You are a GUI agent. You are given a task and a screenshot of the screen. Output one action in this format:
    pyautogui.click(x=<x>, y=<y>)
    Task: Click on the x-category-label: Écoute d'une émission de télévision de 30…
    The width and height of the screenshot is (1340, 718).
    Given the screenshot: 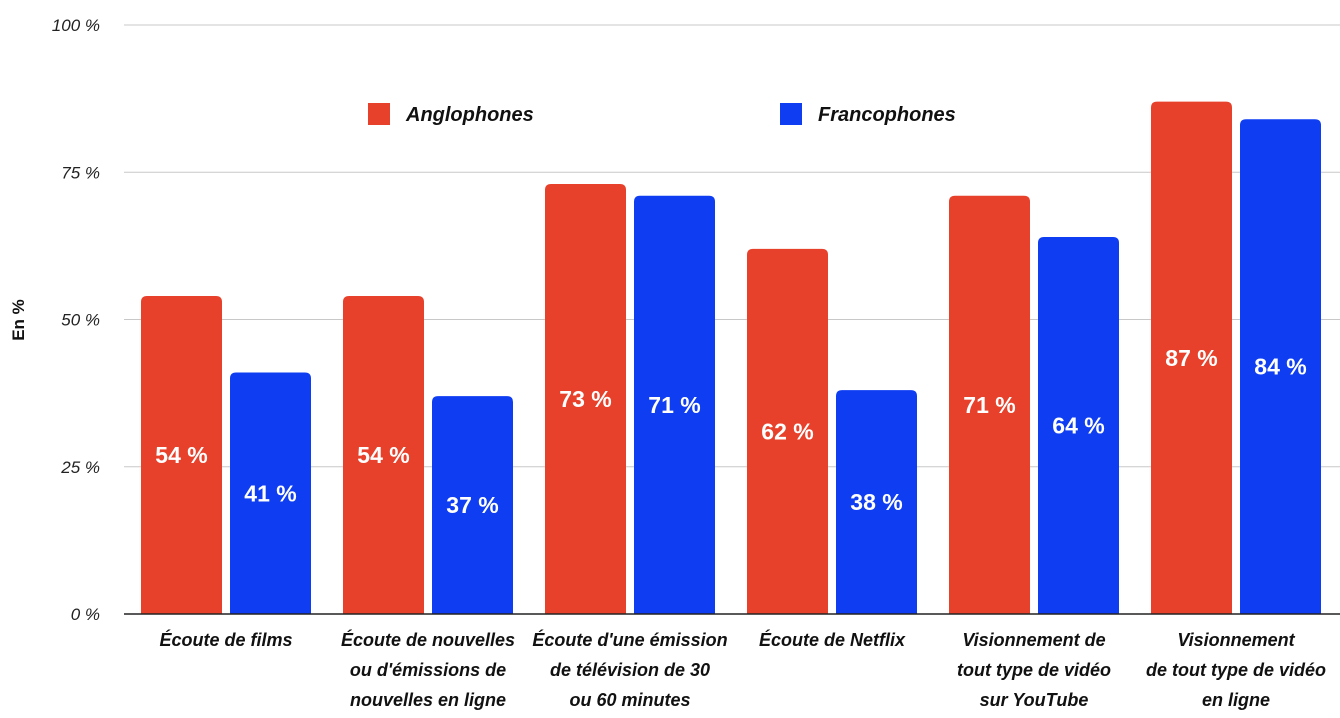 What is the action you would take?
    pyautogui.click(x=629, y=669)
    